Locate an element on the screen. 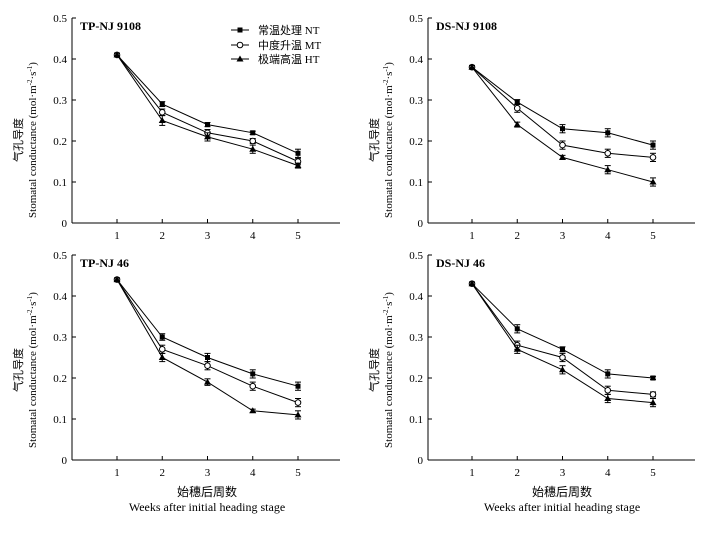 This screenshot has width=722, height=533. panel-title: TP-NJ 9108 is located at coordinates (110, 26).